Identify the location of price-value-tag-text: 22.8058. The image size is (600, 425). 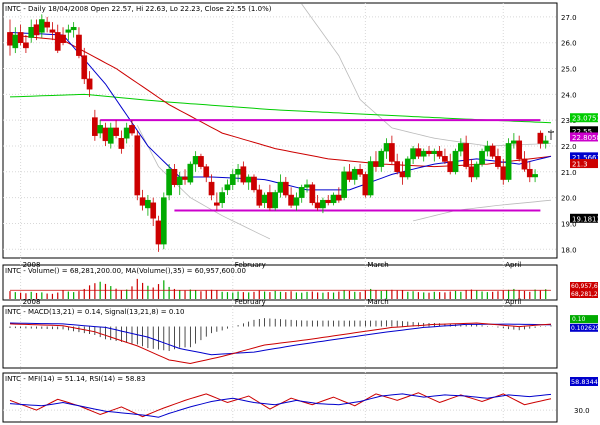
(586, 138).